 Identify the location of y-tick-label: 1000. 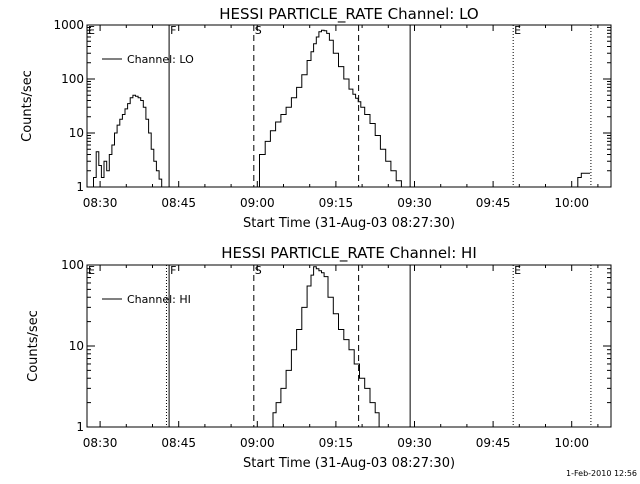
(68, 25).